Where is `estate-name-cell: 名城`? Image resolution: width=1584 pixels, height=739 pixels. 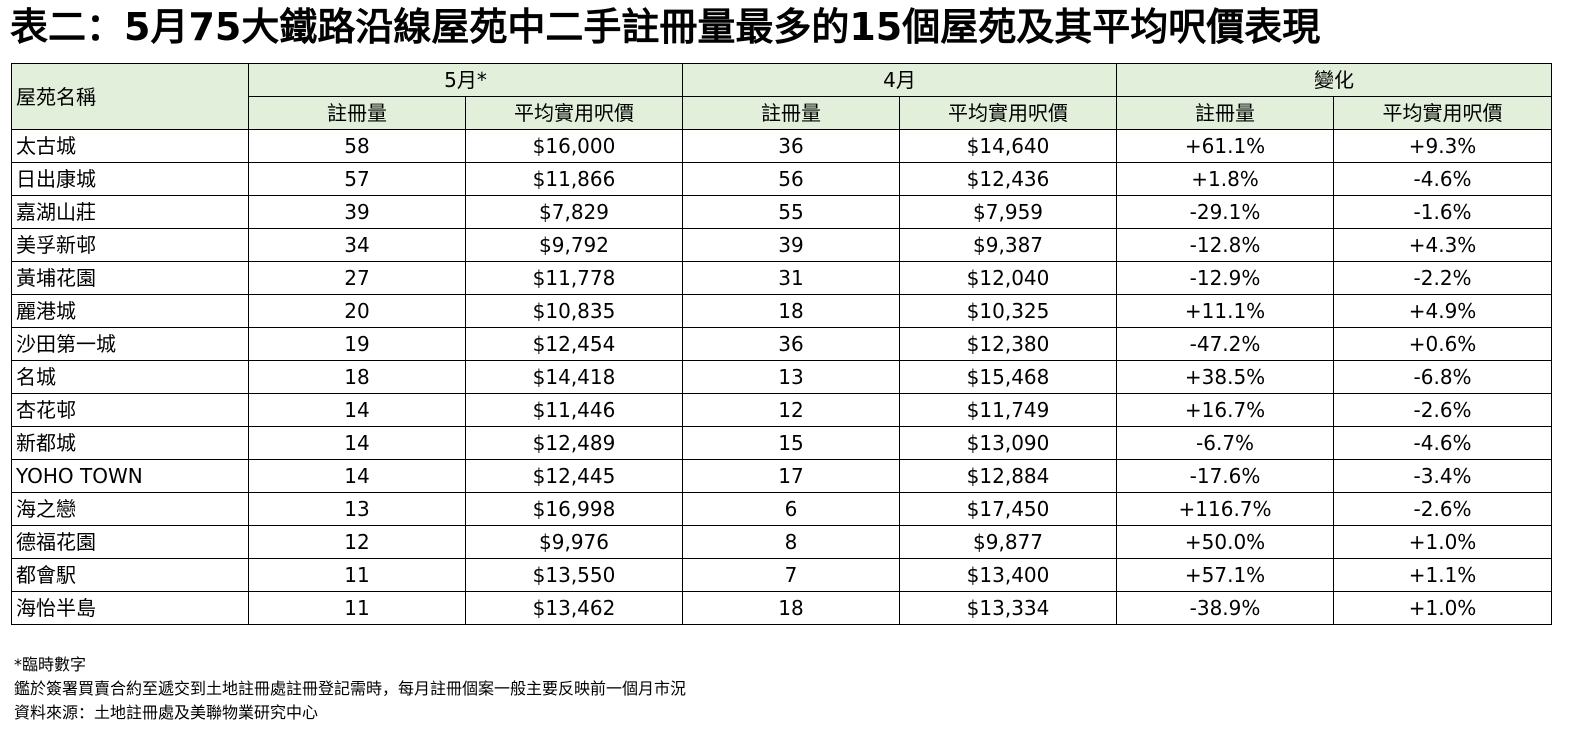 estate-name-cell: 名城 is located at coordinates (130, 377).